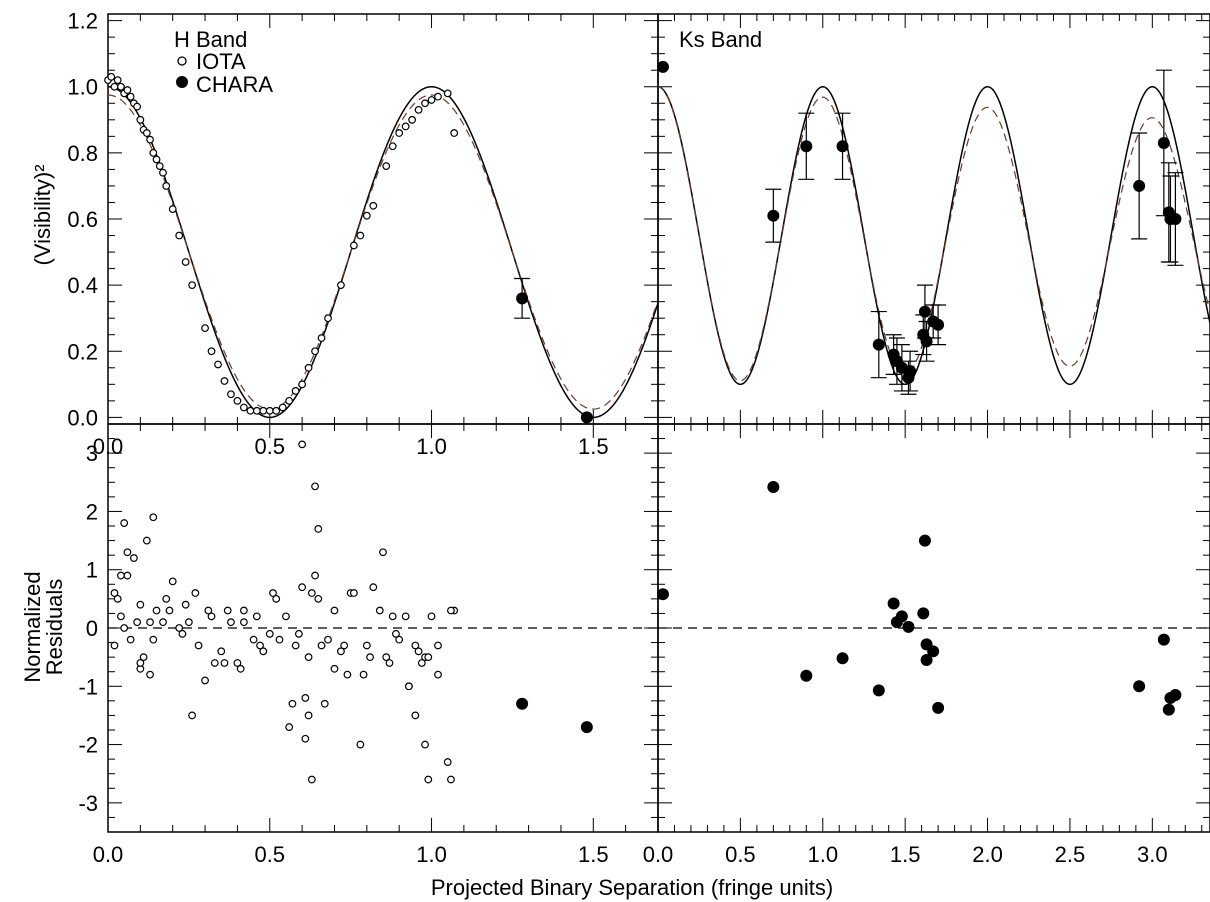 The image size is (1210, 902). Describe the element at coordinates (82, 285) in the screenshot. I see `h-band-visibility-ytick-label: 0.4` at that location.